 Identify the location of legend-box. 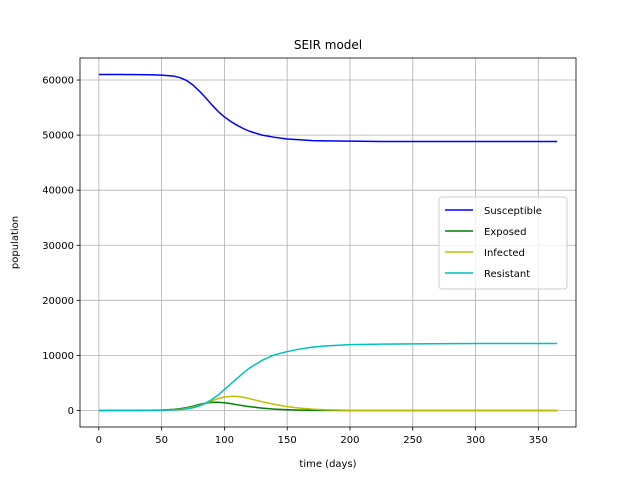
(503, 243).